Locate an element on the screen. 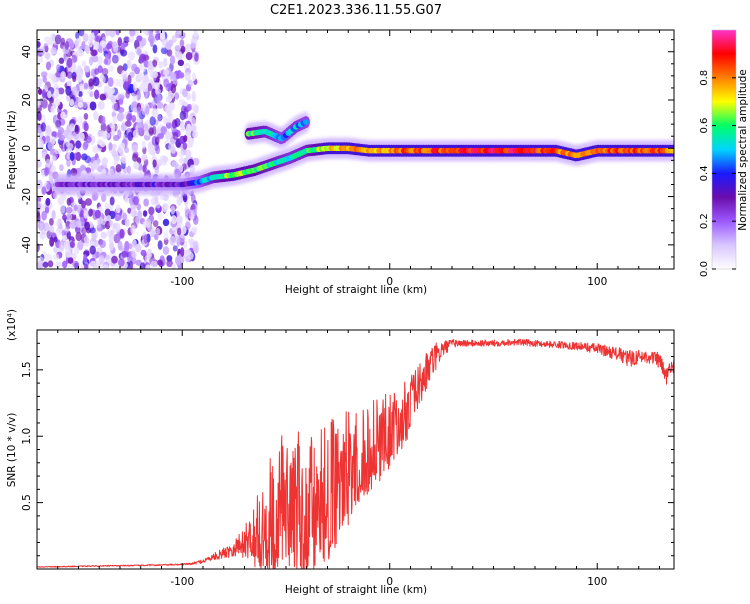 Image resolution: width=750 pixels, height=604 pixels. y-tick-label: 1.0 is located at coordinates (27, 436).